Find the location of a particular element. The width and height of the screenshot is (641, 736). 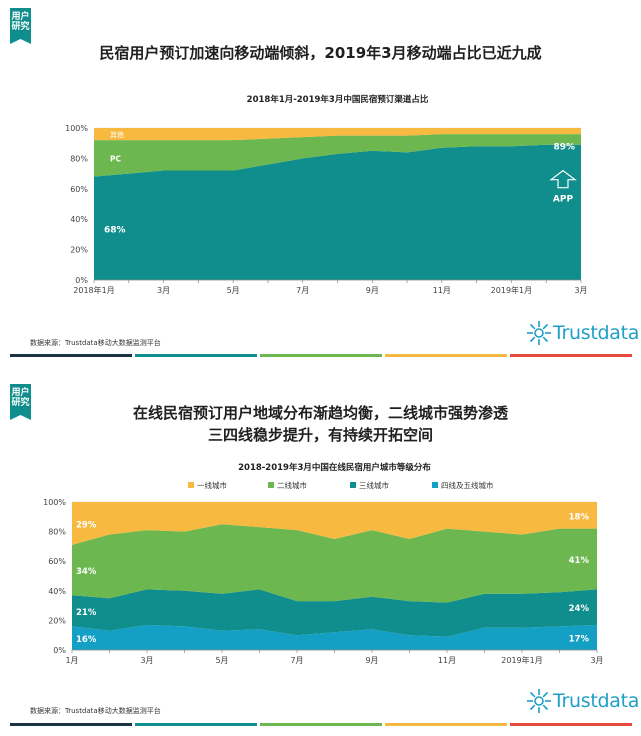

area-series-PC is located at coordinates (337, 155).